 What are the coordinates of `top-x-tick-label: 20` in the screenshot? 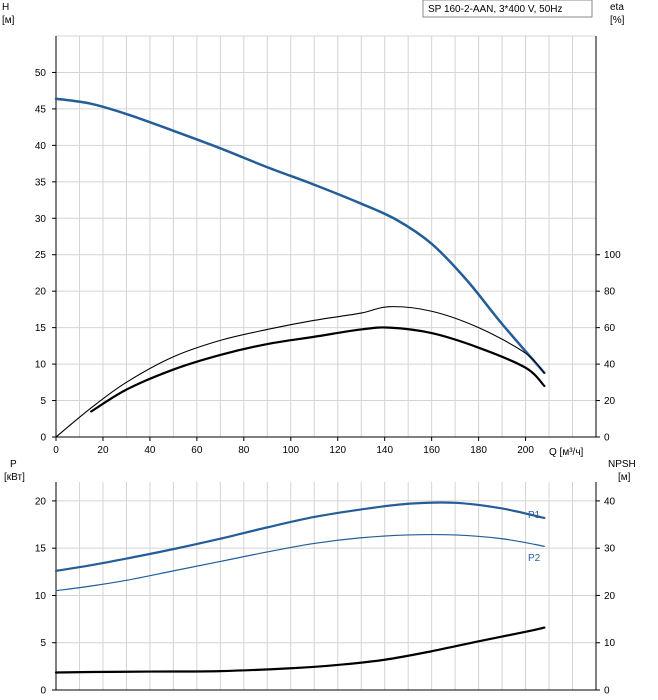 It's located at (103, 450).